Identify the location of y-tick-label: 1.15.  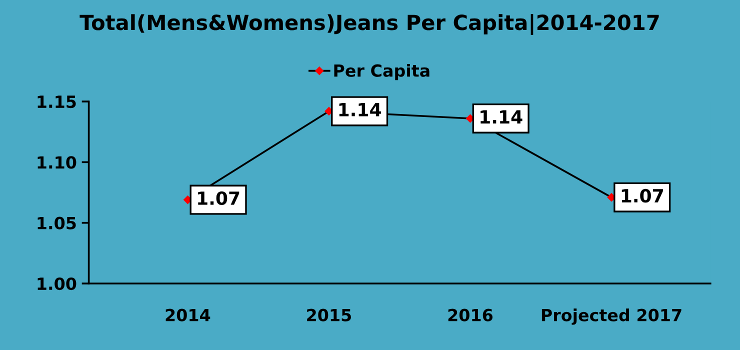
(57, 102).